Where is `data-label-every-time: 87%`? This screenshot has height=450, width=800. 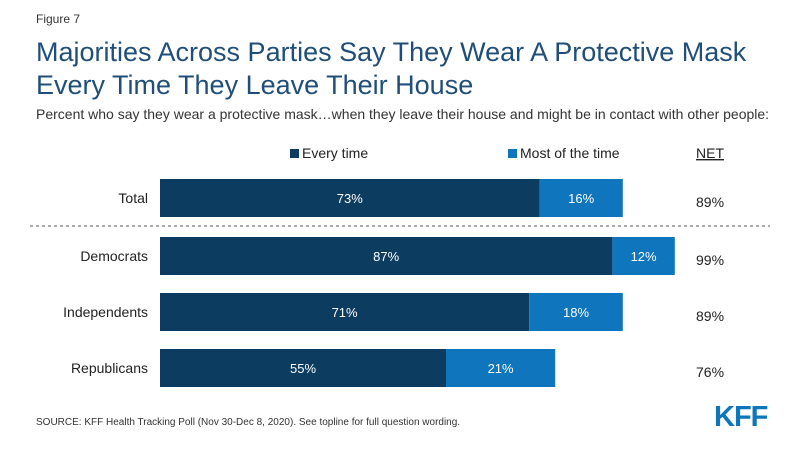
data-label-every-time: 87% is located at coordinates (386, 256).